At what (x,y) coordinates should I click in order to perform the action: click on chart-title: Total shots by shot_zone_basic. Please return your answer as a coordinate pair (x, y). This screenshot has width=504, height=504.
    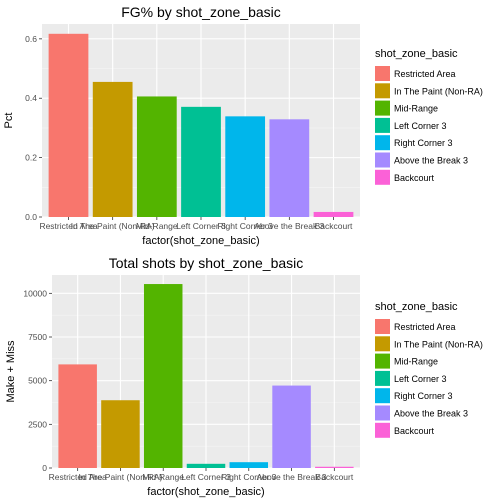
    Looking at the image, I should click on (206, 263).